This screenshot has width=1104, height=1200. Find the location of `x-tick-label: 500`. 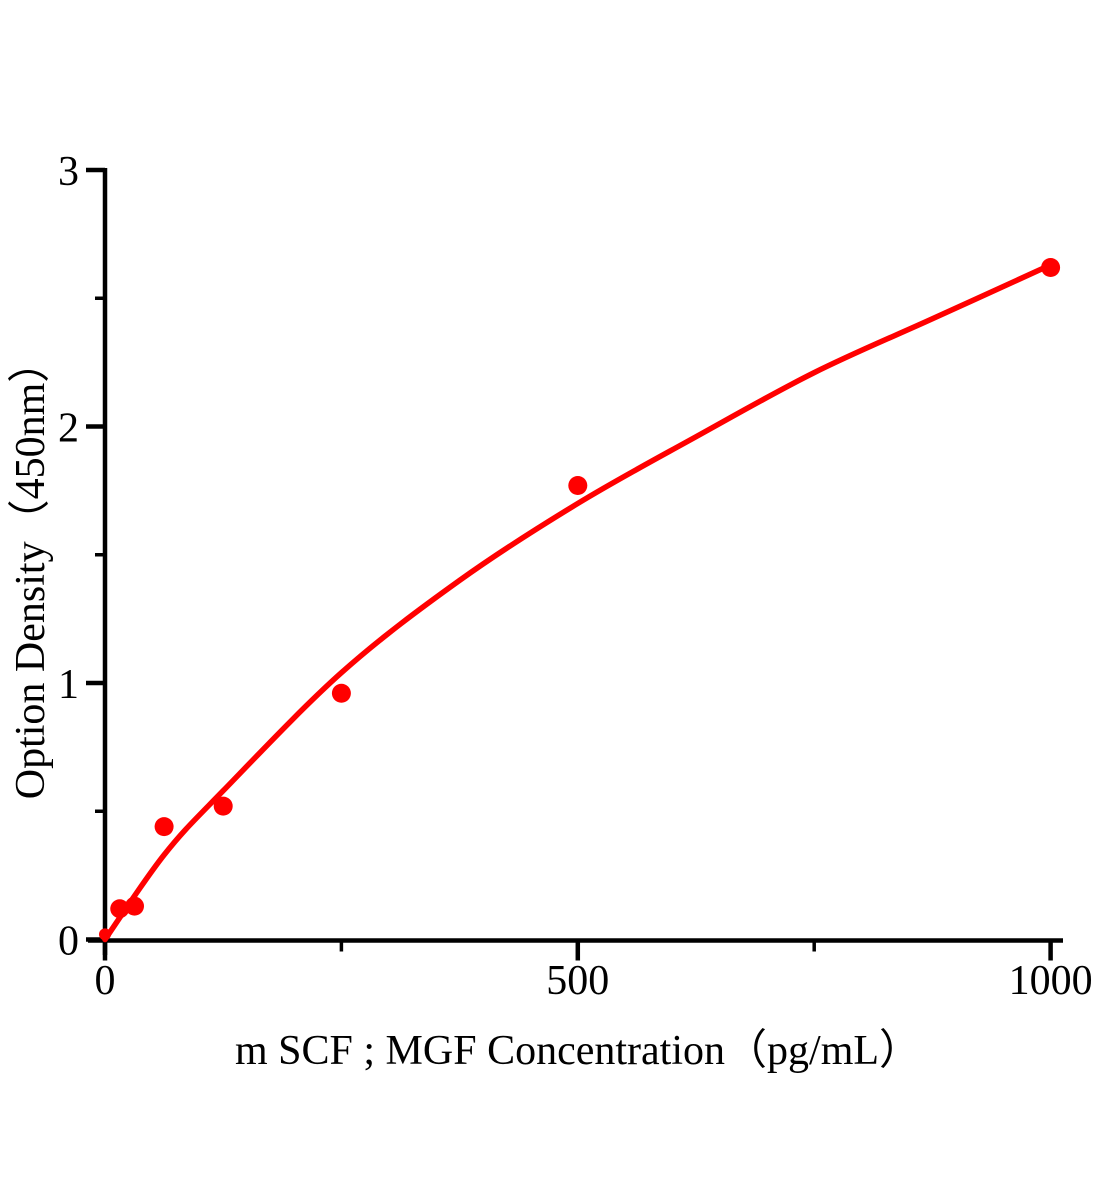

x-tick-label: 500 is located at coordinates (577, 981).